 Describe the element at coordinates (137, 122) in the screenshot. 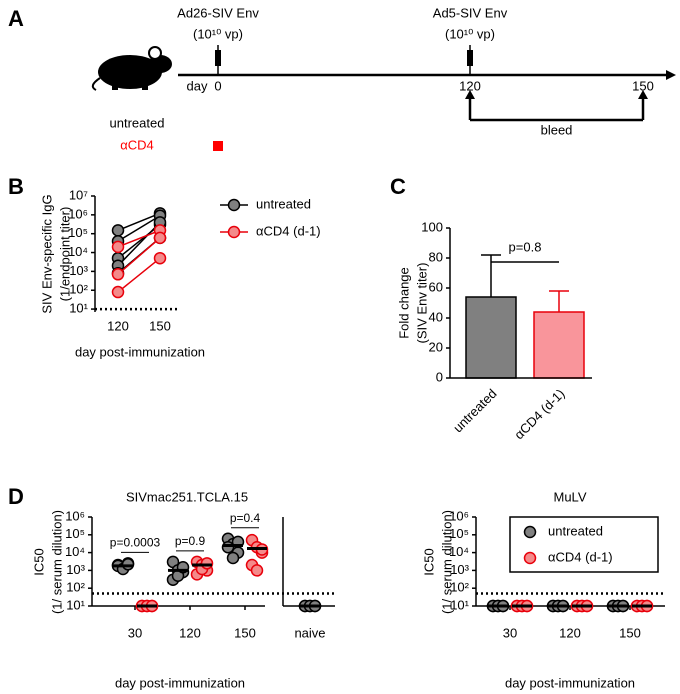

I see `group-label: untreated` at that location.